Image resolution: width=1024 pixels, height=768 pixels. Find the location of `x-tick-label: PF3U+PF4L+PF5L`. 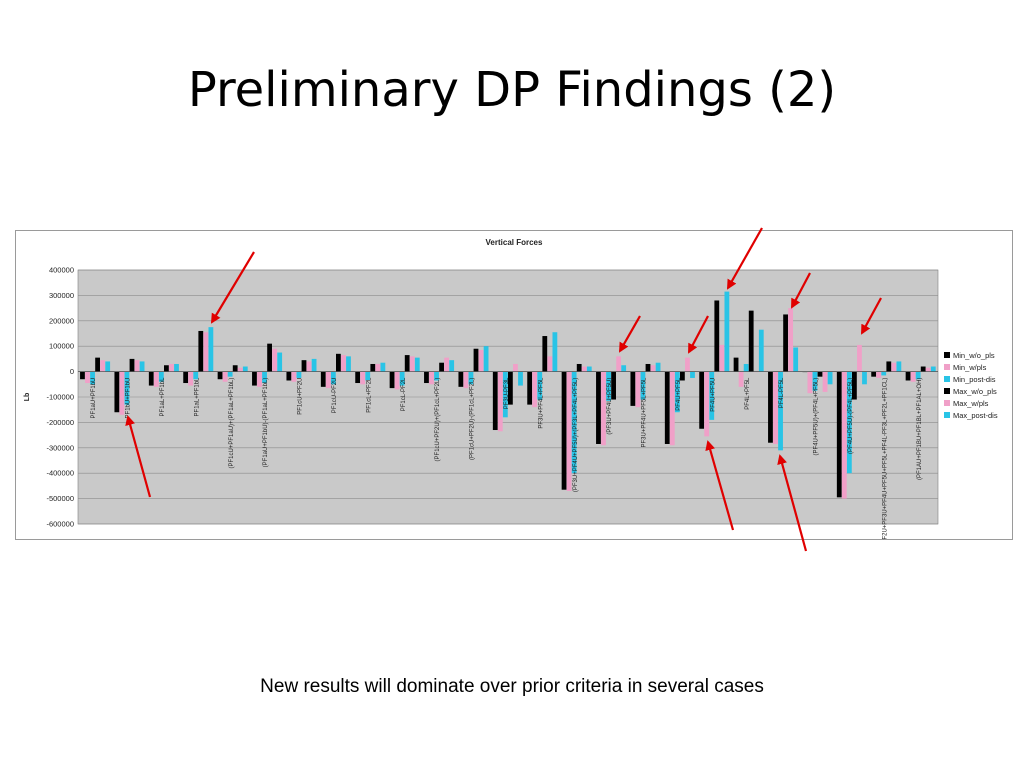

x-tick-label: PF3U+PF4L+PF5L is located at coordinates (541, 403).